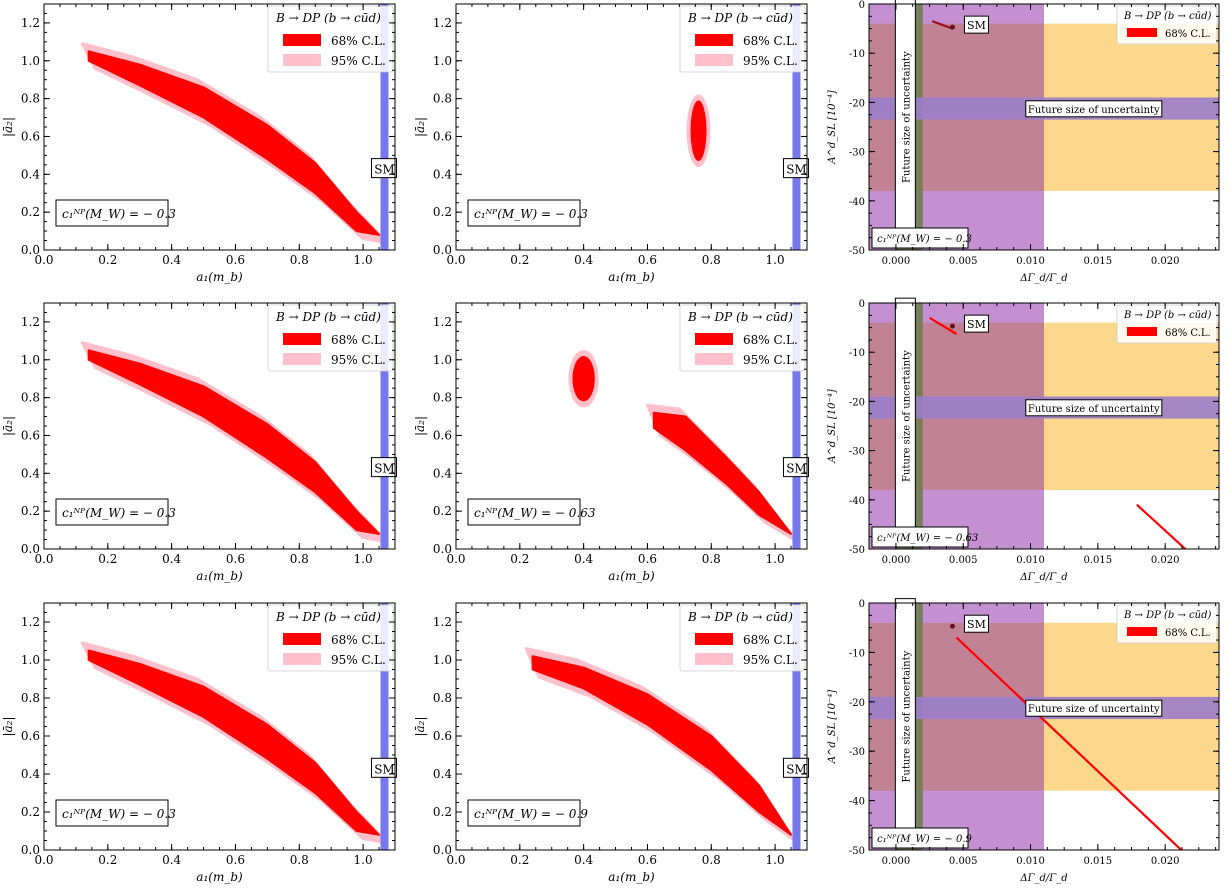 The width and height of the screenshot is (1231, 893). Describe the element at coordinates (896, 560) in the screenshot. I see `x-tick-label: 0.000` at that location.